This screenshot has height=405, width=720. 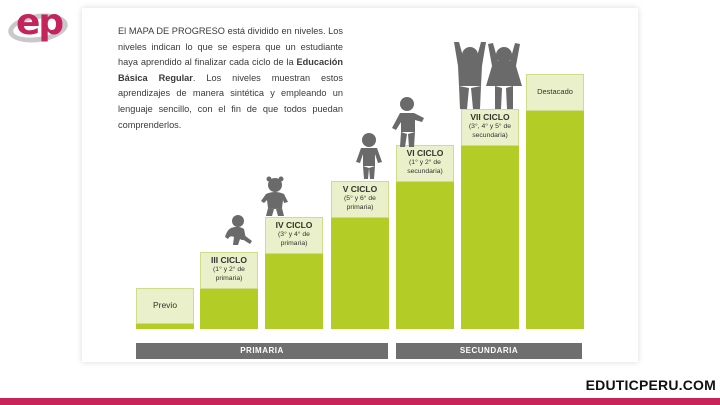 I want to click on step-sub: (5° y 6° de primaria), so click(x=360, y=203).